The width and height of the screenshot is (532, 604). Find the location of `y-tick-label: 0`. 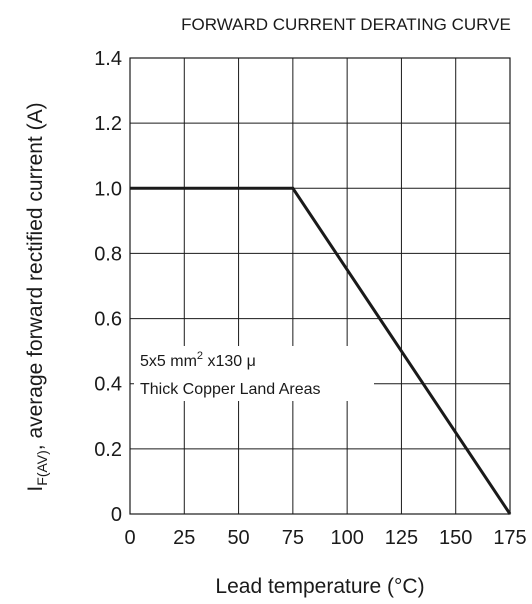

y-tick-label: 0 is located at coordinates (116, 515).